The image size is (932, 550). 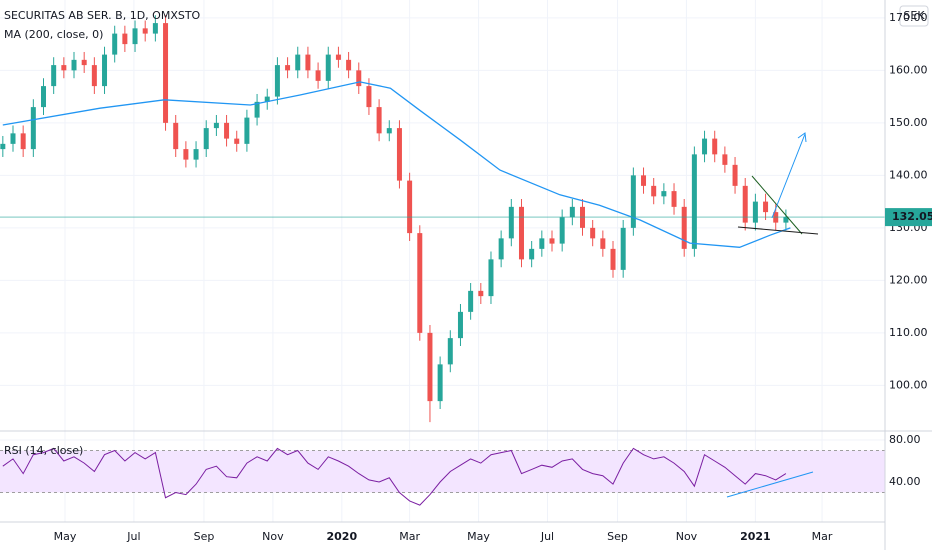 What do you see at coordinates (342, 536) in the screenshot?
I see `x-tick-label: 2020` at bounding box center [342, 536].